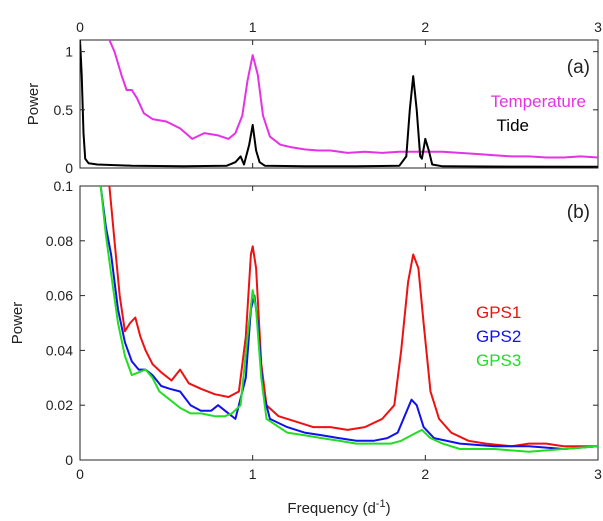  I want to click on panel-a-y-axis-label: Power, so click(33, 104).